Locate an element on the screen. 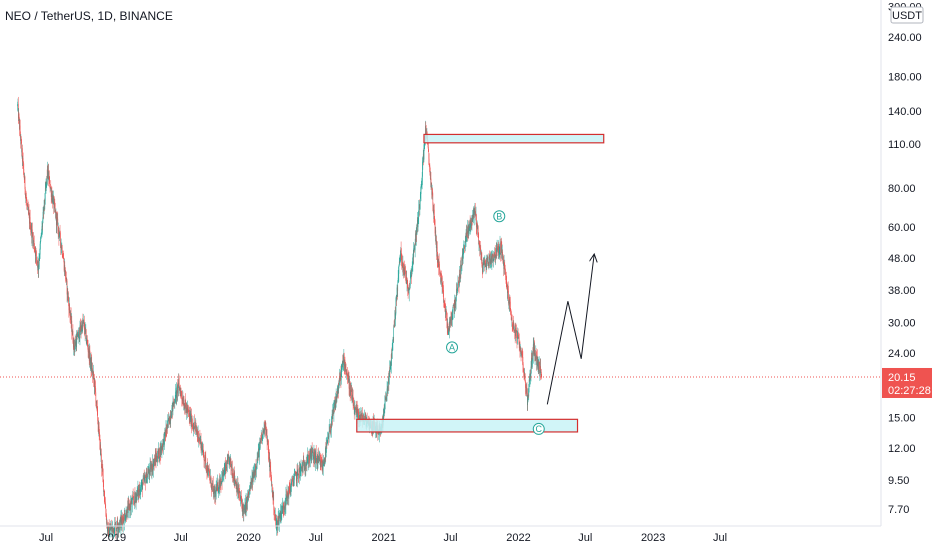  wave-label-a: A is located at coordinates (452, 347).